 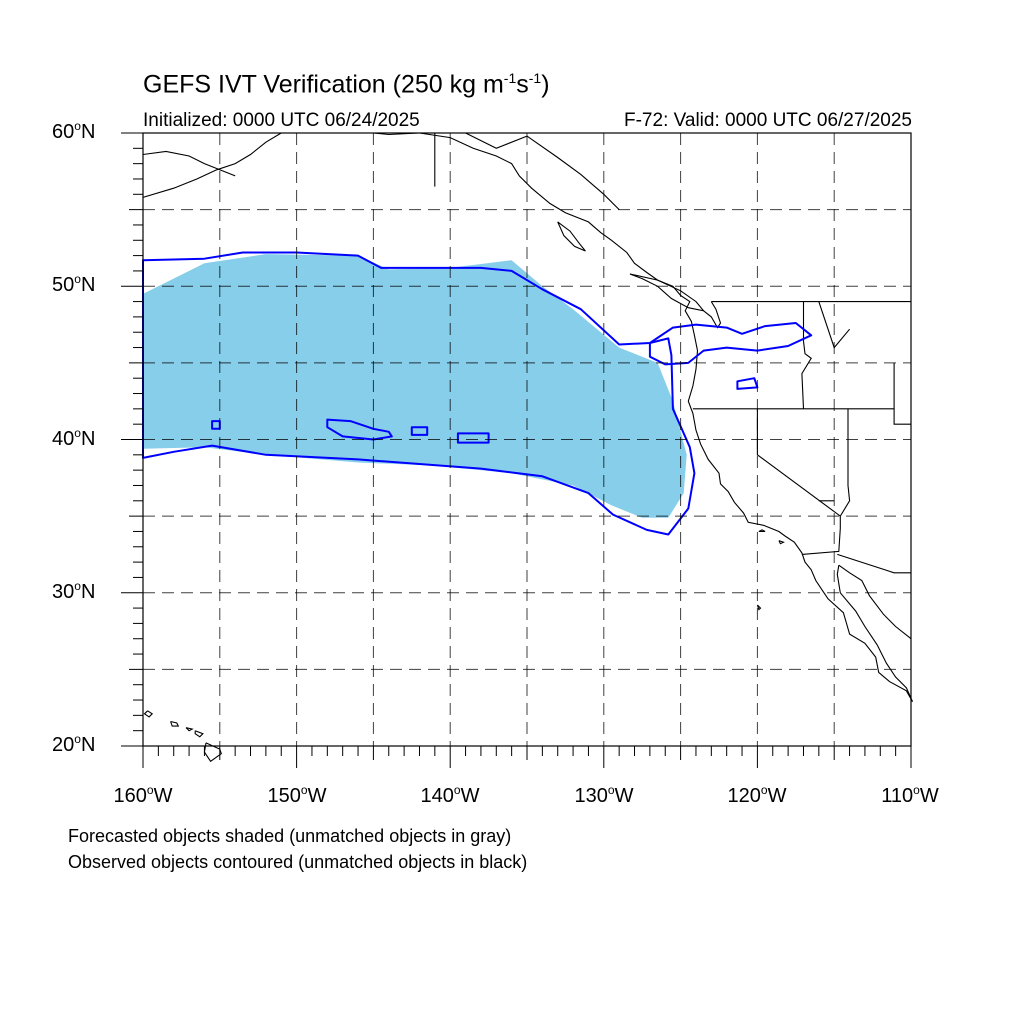 What do you see at coordinates (359, 429) in the screenshot?
I see `observed-blob-2-contour` at bounding box center [359, 429].